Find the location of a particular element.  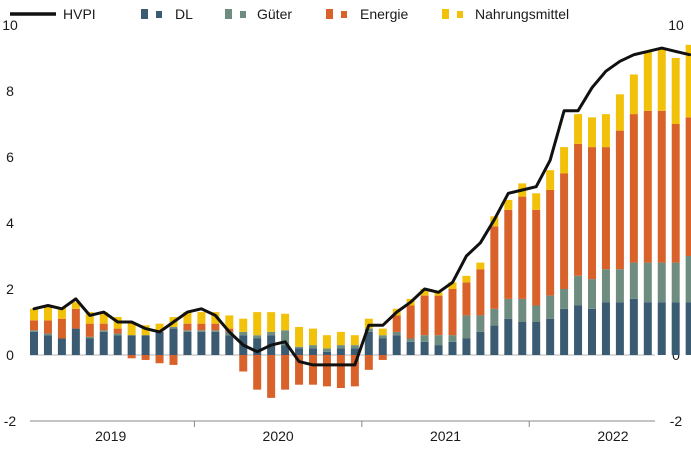

y-tick-label-left: 8 is located at coordinates (10, 91).